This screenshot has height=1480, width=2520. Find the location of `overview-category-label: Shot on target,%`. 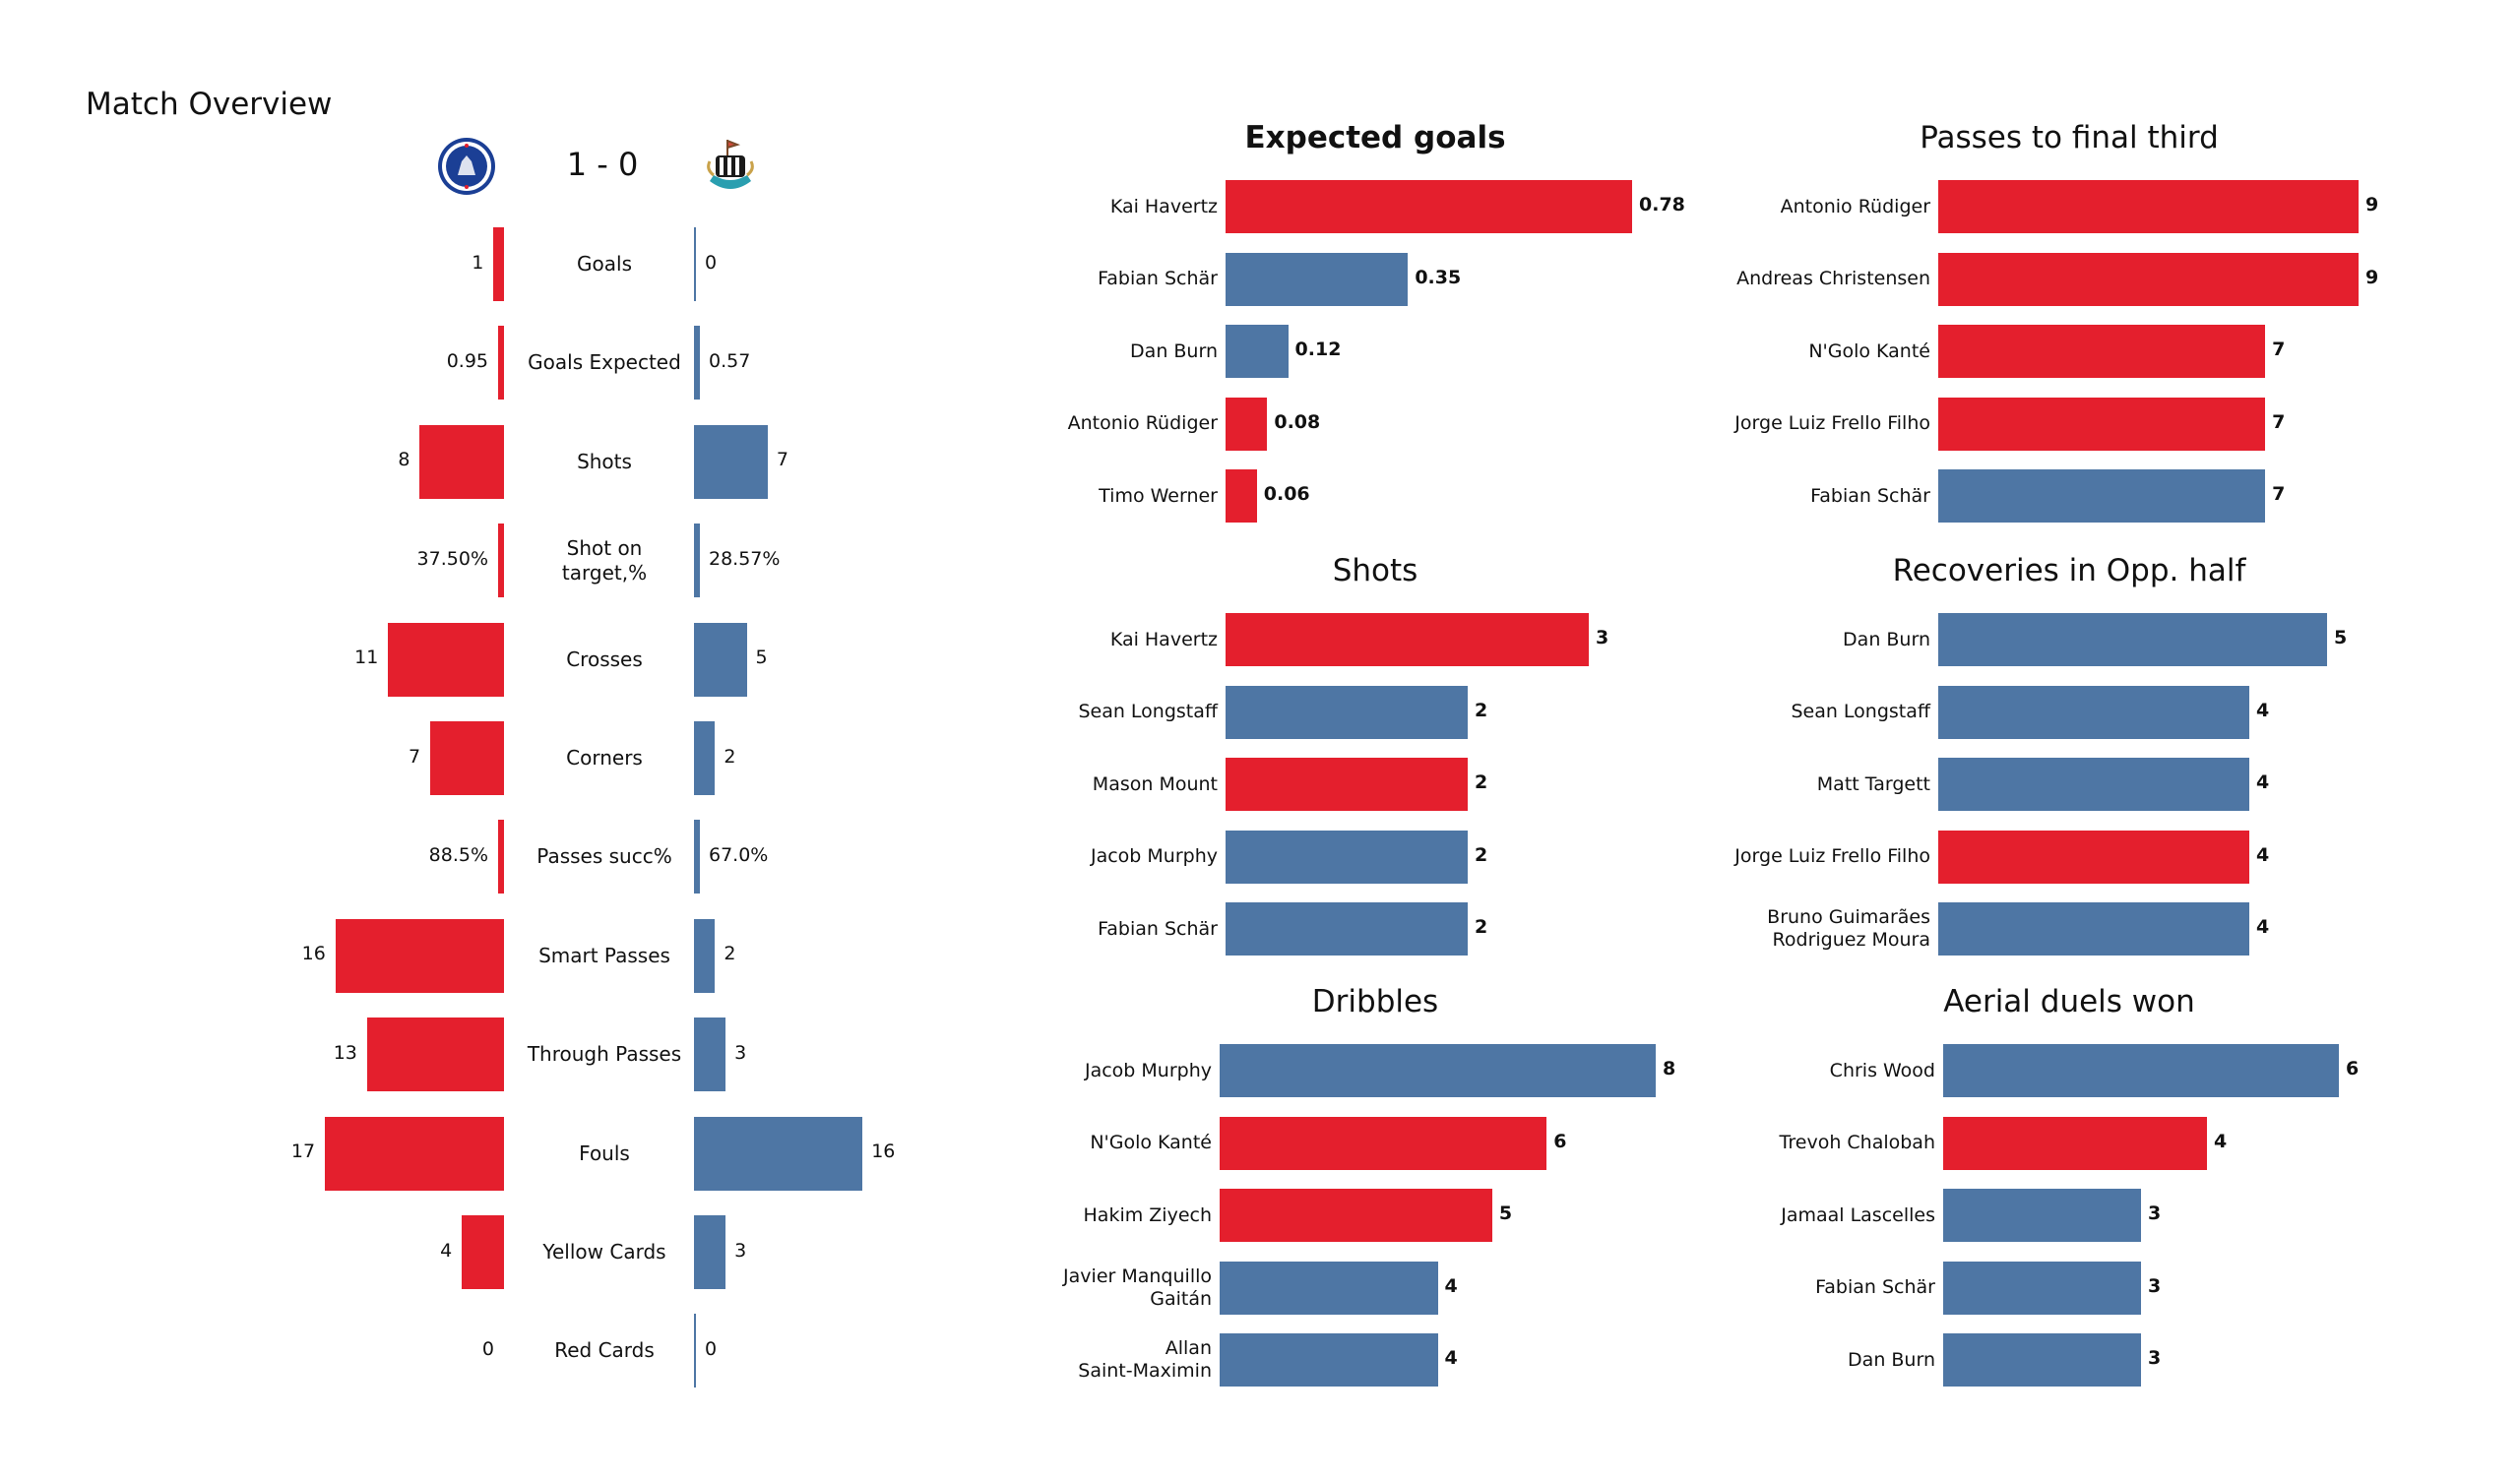

overview-category-label: Shot on target,% is located at coordinates (604, 560).